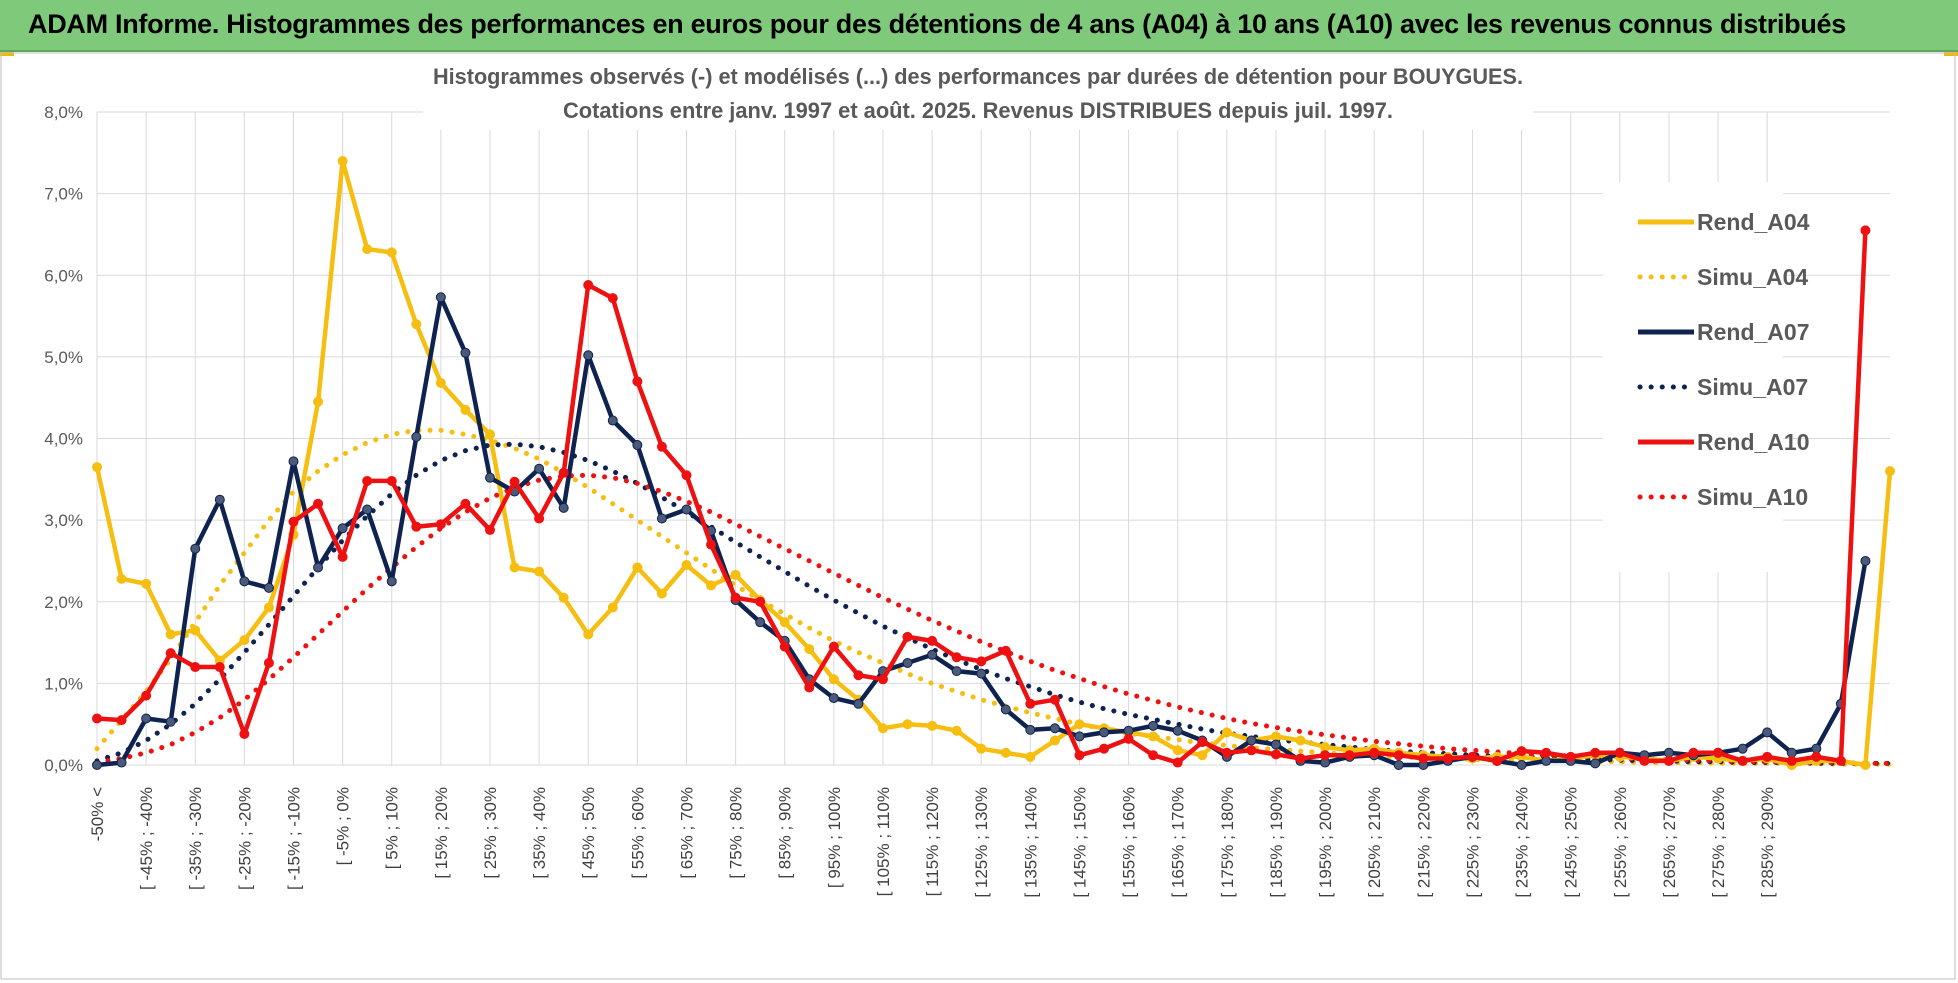  What do you see at coordinates (1753, 332) in the screenshot?
I see `legend-label: Rend_A07` at bounding box center [1753, 332].